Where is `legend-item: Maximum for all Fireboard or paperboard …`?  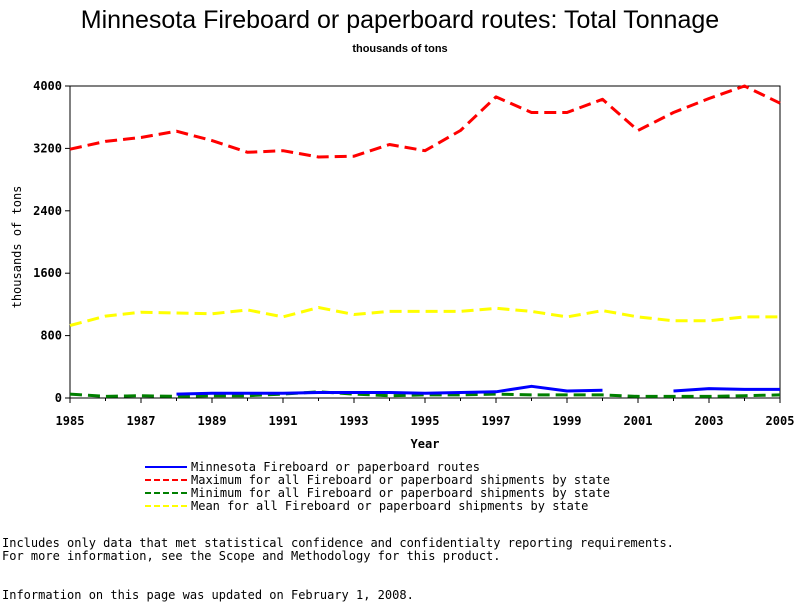 legend-item: Maximum for all Fireboard or paperboard … is located at coordinates (378, 479).